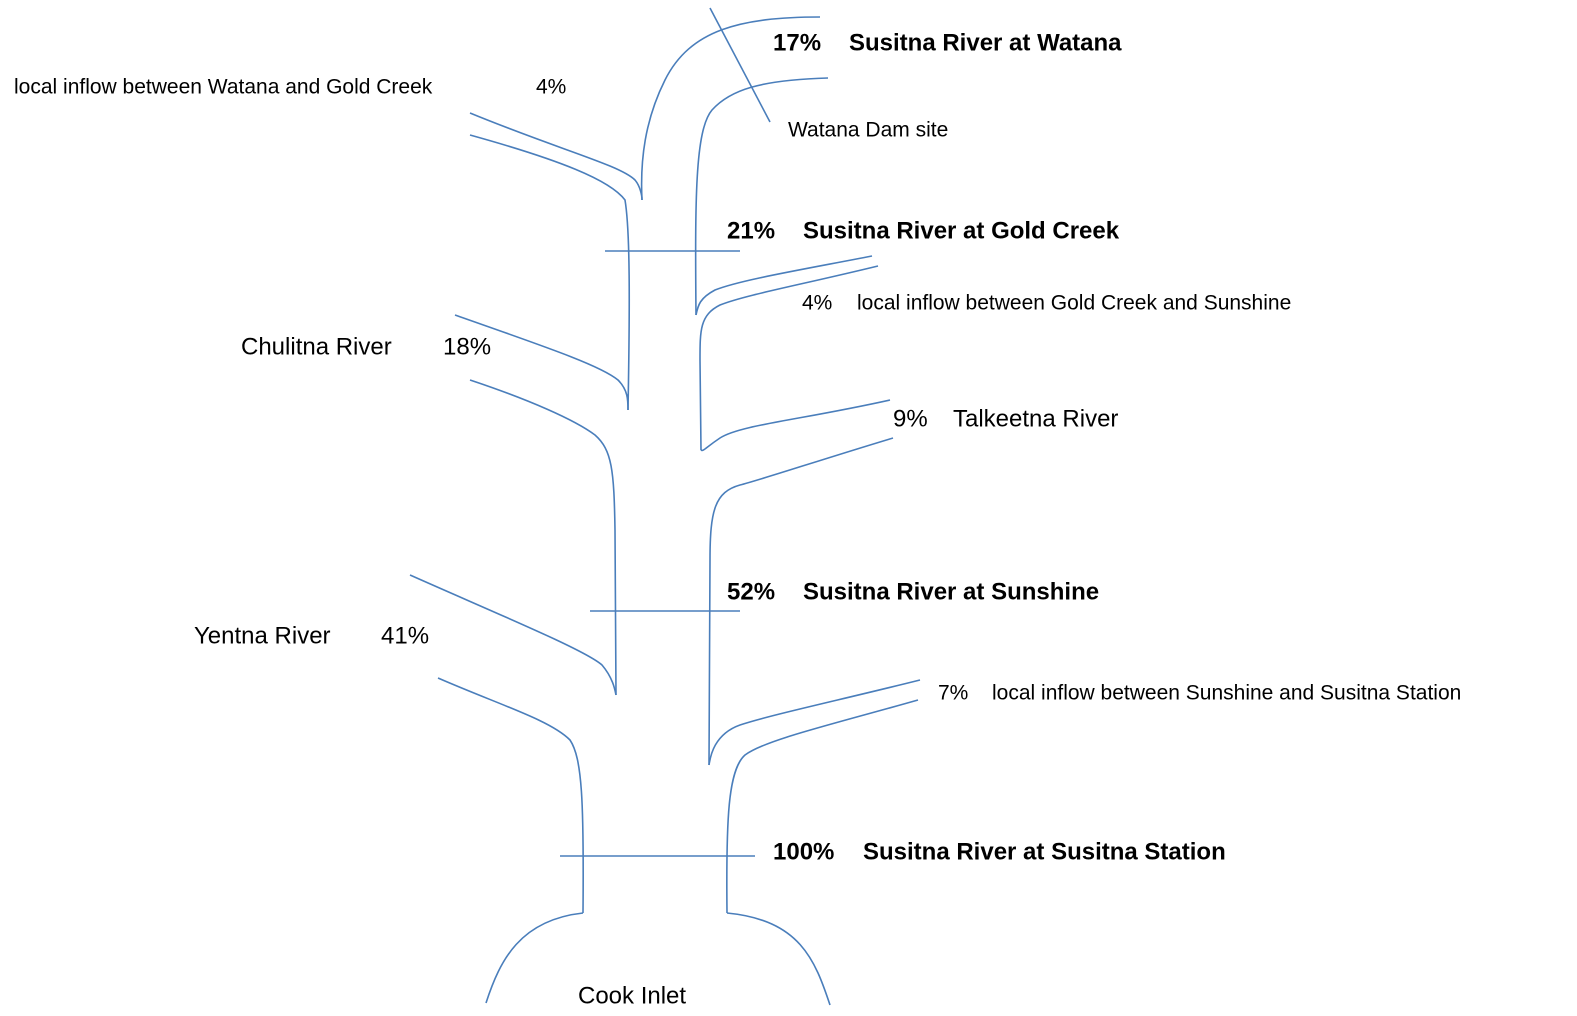  What do you see at coordinates (1035, 418) in the screenshot?
I see `tributary-name: Talkeetna River` at bounding box center [1035, 418].